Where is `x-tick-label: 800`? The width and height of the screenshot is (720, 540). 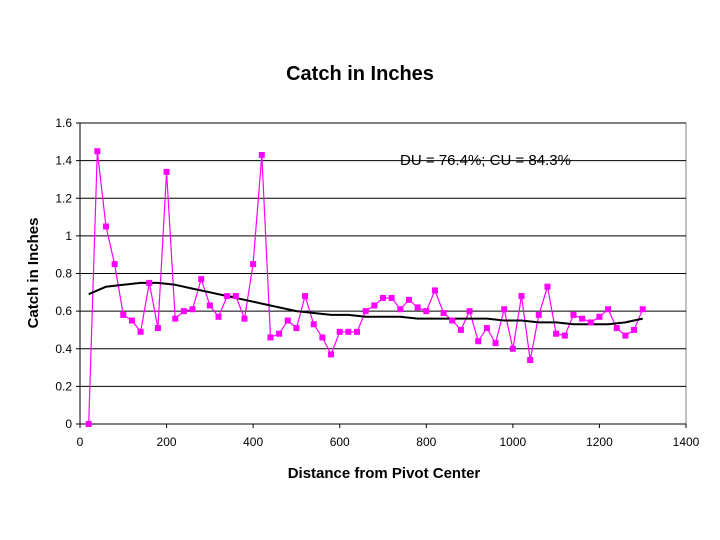
x-tick-label: 800 is located at coordinates (426, 442).